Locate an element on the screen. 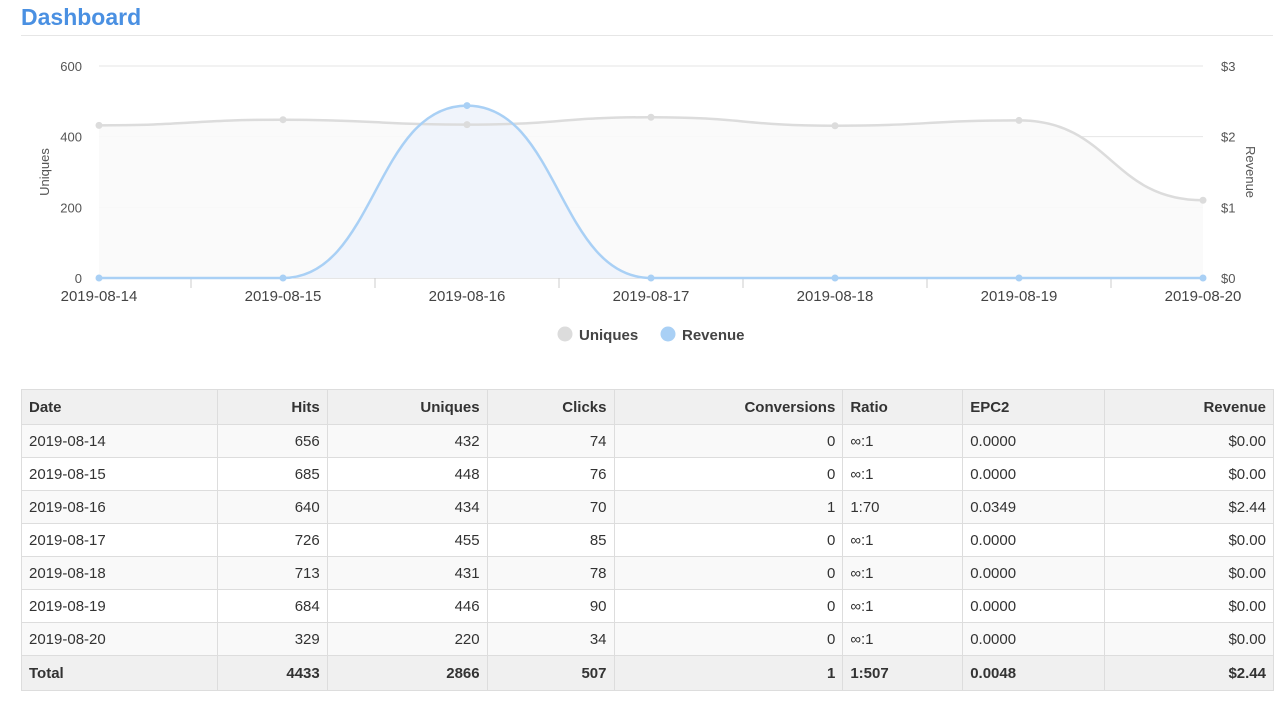 The width and height of the screenshot is (1280, 708). table-cell: 2019-08-14 is located at coordinates (119, 441).